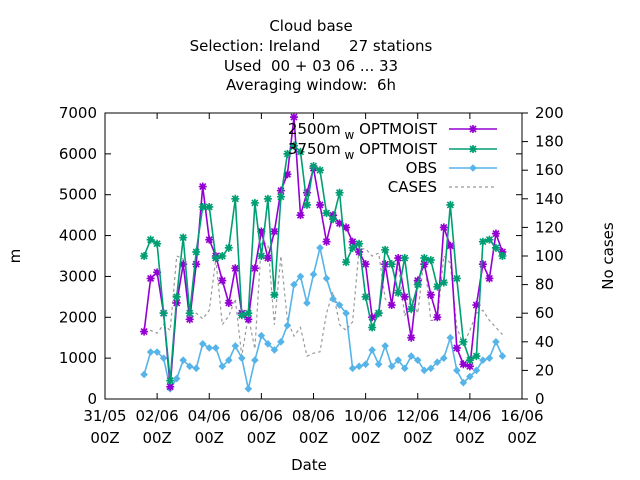  Describe the element at coordinates (544, 370) in the screenshot. I see `y2-tick-label: 20` at that location.